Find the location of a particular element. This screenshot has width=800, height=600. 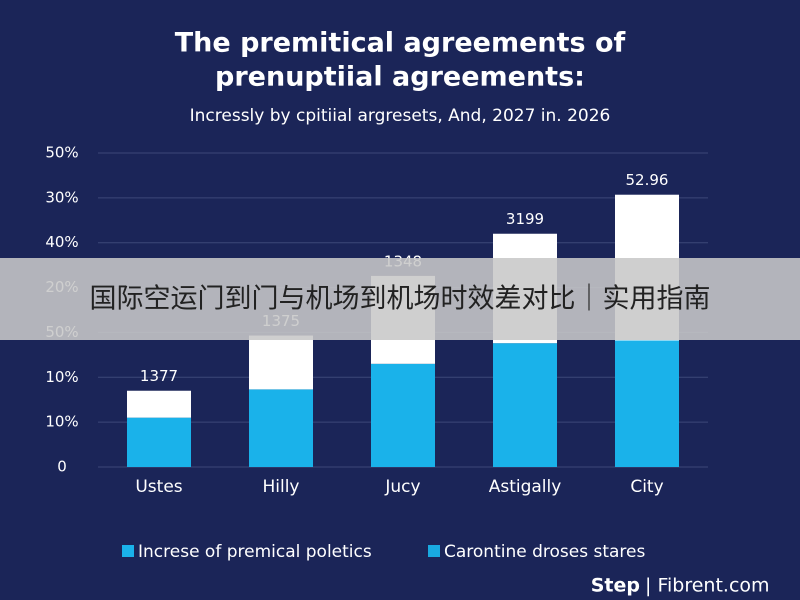

footer-site: | Fibrent.com is located at coordinates (707, 586).